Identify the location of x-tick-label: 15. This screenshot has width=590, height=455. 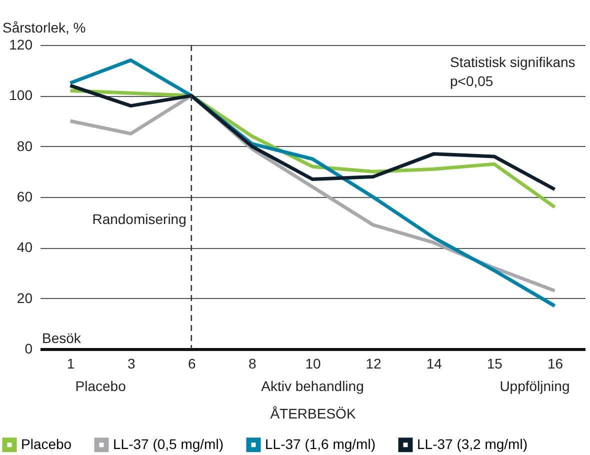
(494, 364).